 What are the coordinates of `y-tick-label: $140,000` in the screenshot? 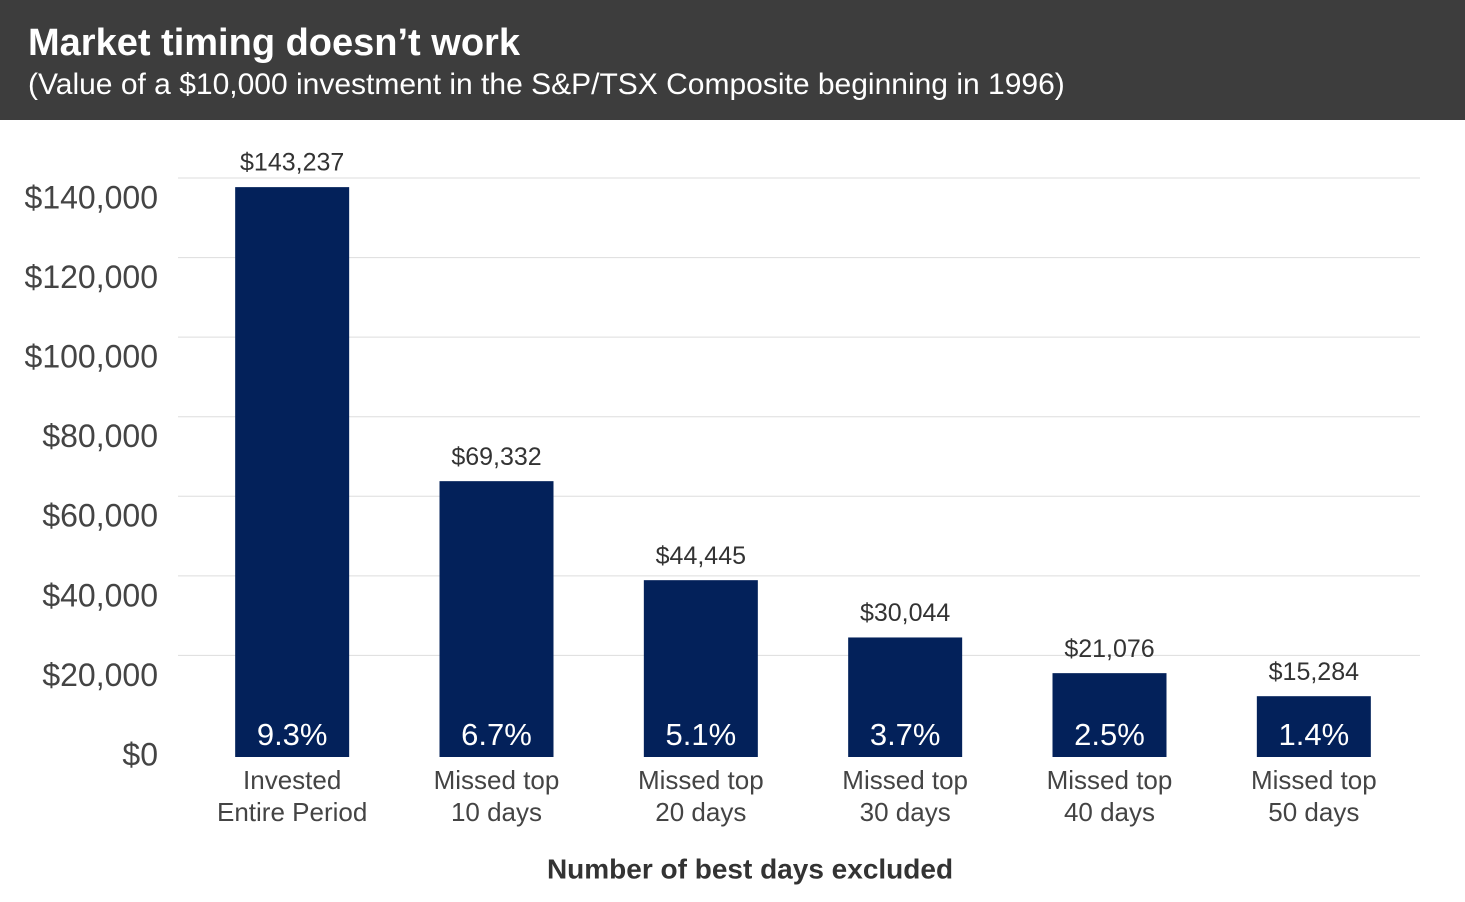 It's located at (91, 197).